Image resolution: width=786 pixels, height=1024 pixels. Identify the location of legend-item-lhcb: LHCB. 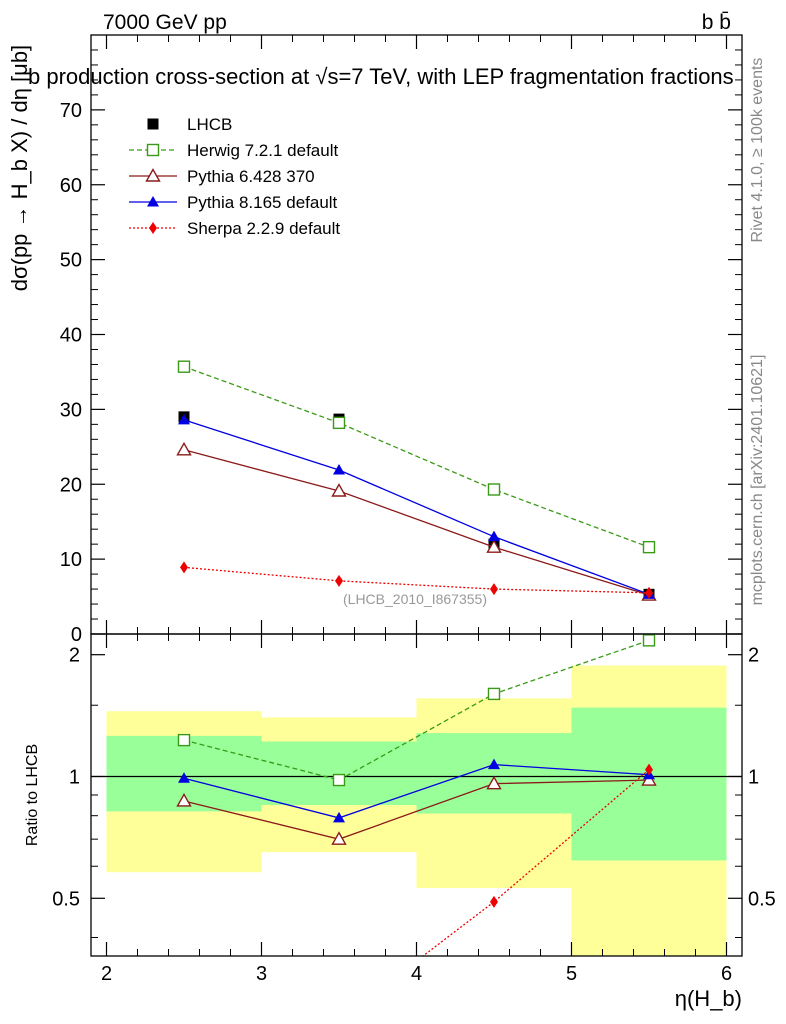
(189, 124).